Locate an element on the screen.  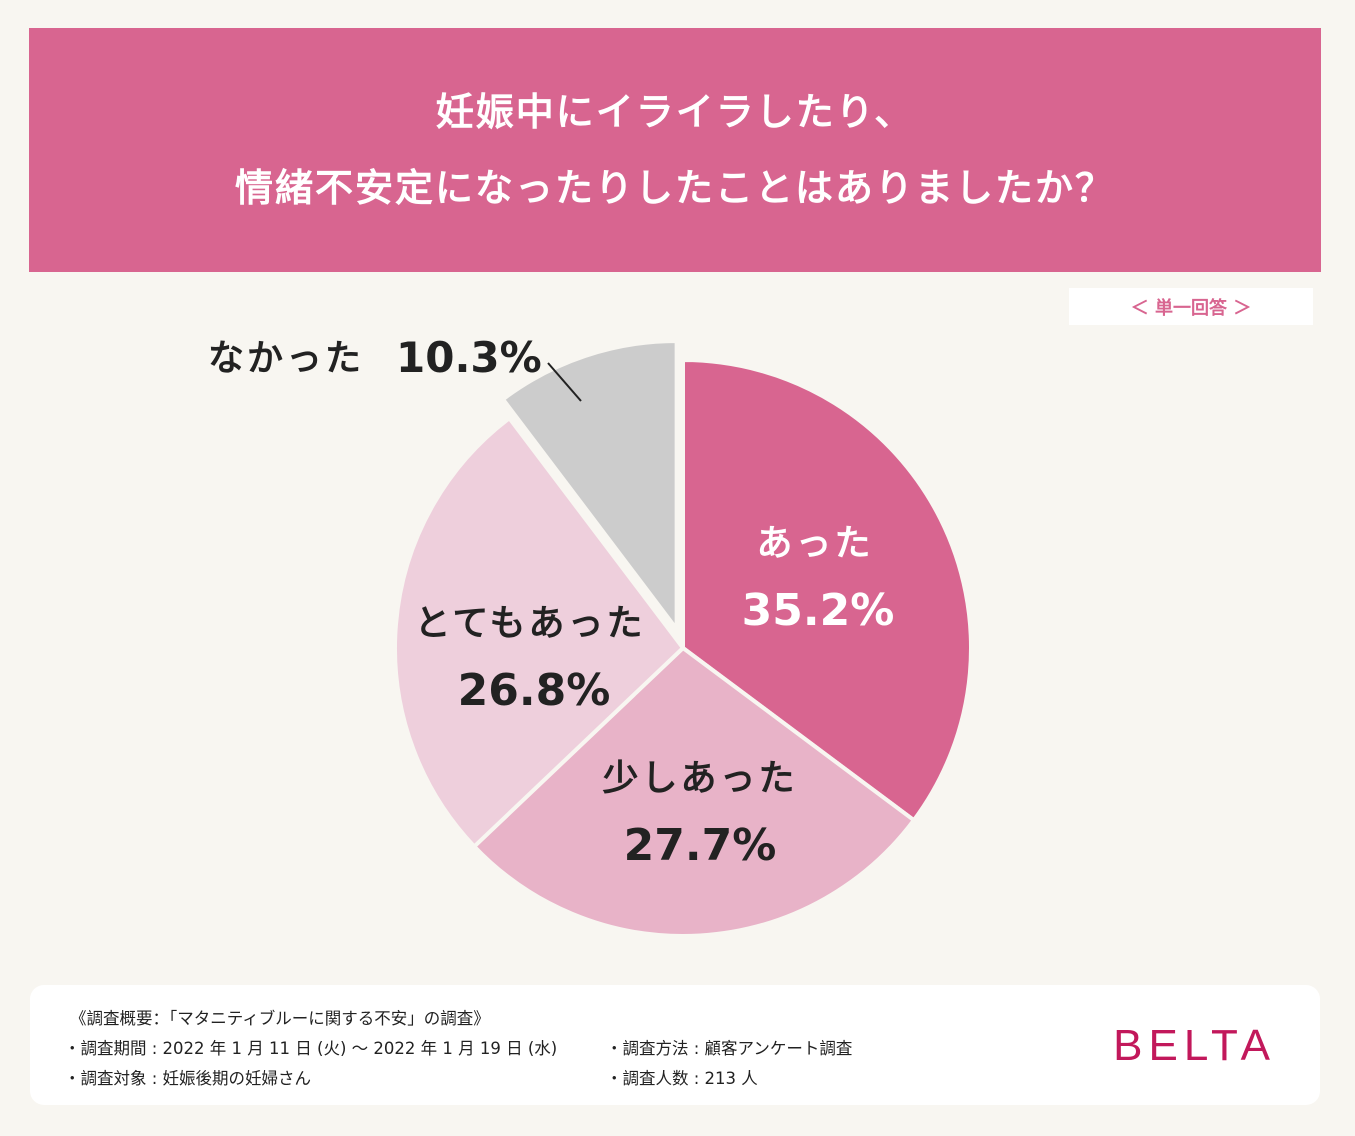
slice-label-name: あった is located at coordinates (814, 543).